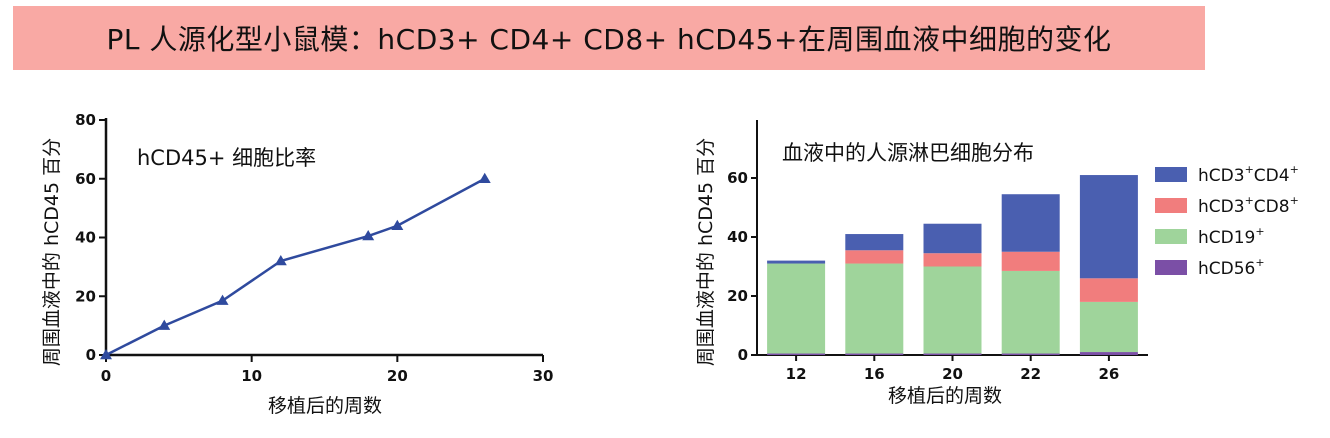  Describe the element at coordinates (226, 158) in the screenshot. I see `line-chart-title: hCD45+ 细胞比率` at that location.